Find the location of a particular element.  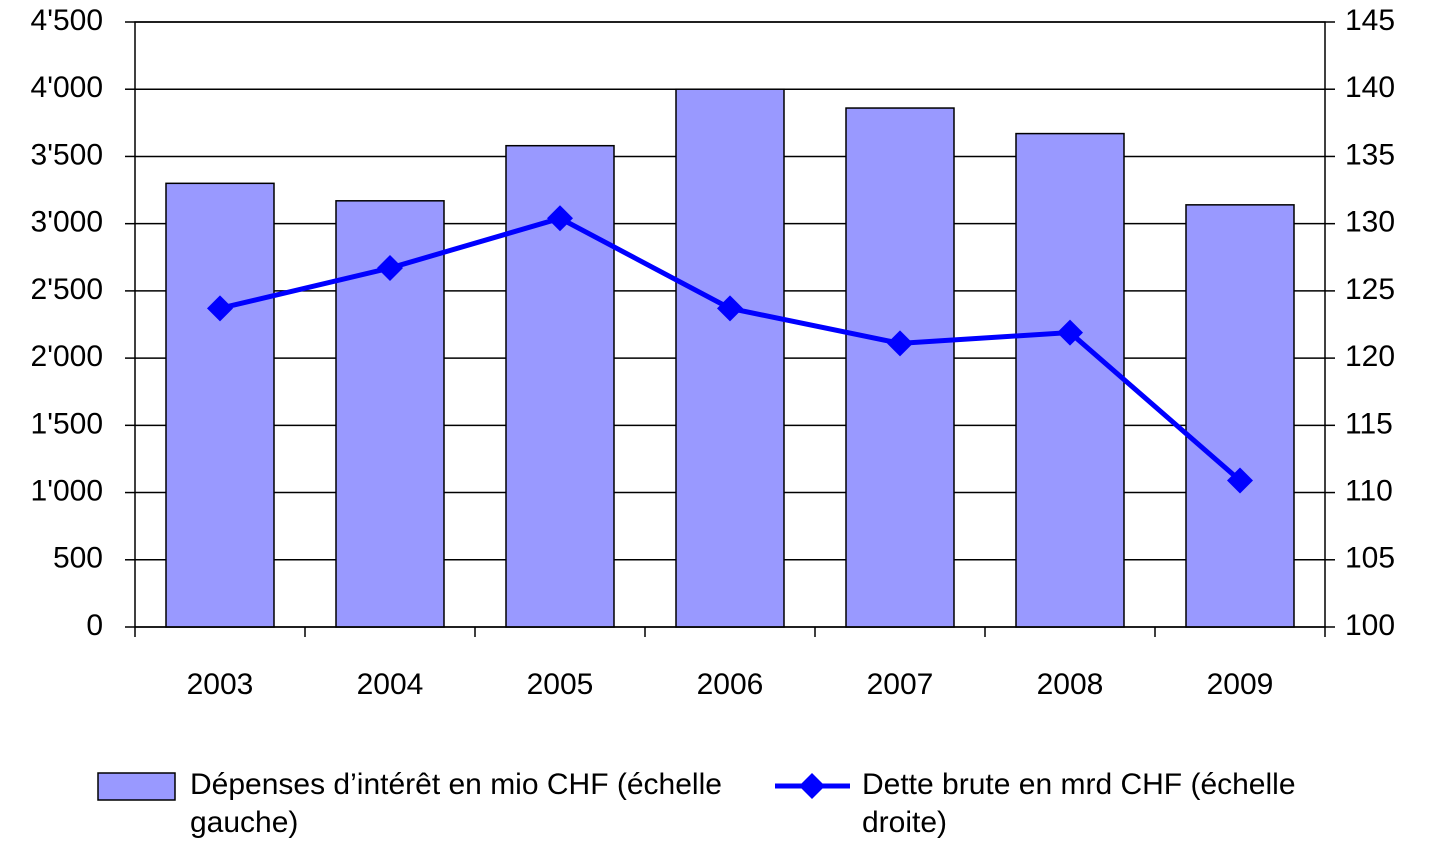

y2-tick-label: 135 is located at coordinates (1370, 154).